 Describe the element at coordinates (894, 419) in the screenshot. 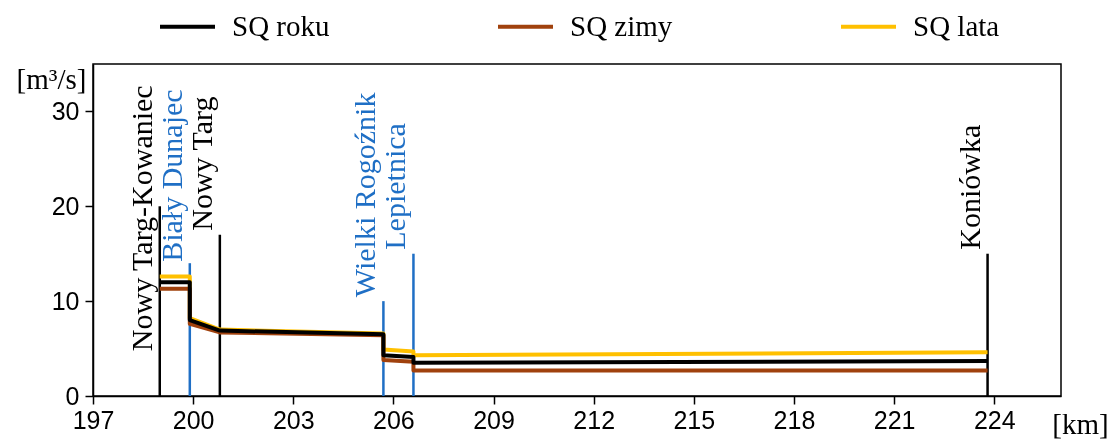

I see `x-tick-label: 221` at that location.